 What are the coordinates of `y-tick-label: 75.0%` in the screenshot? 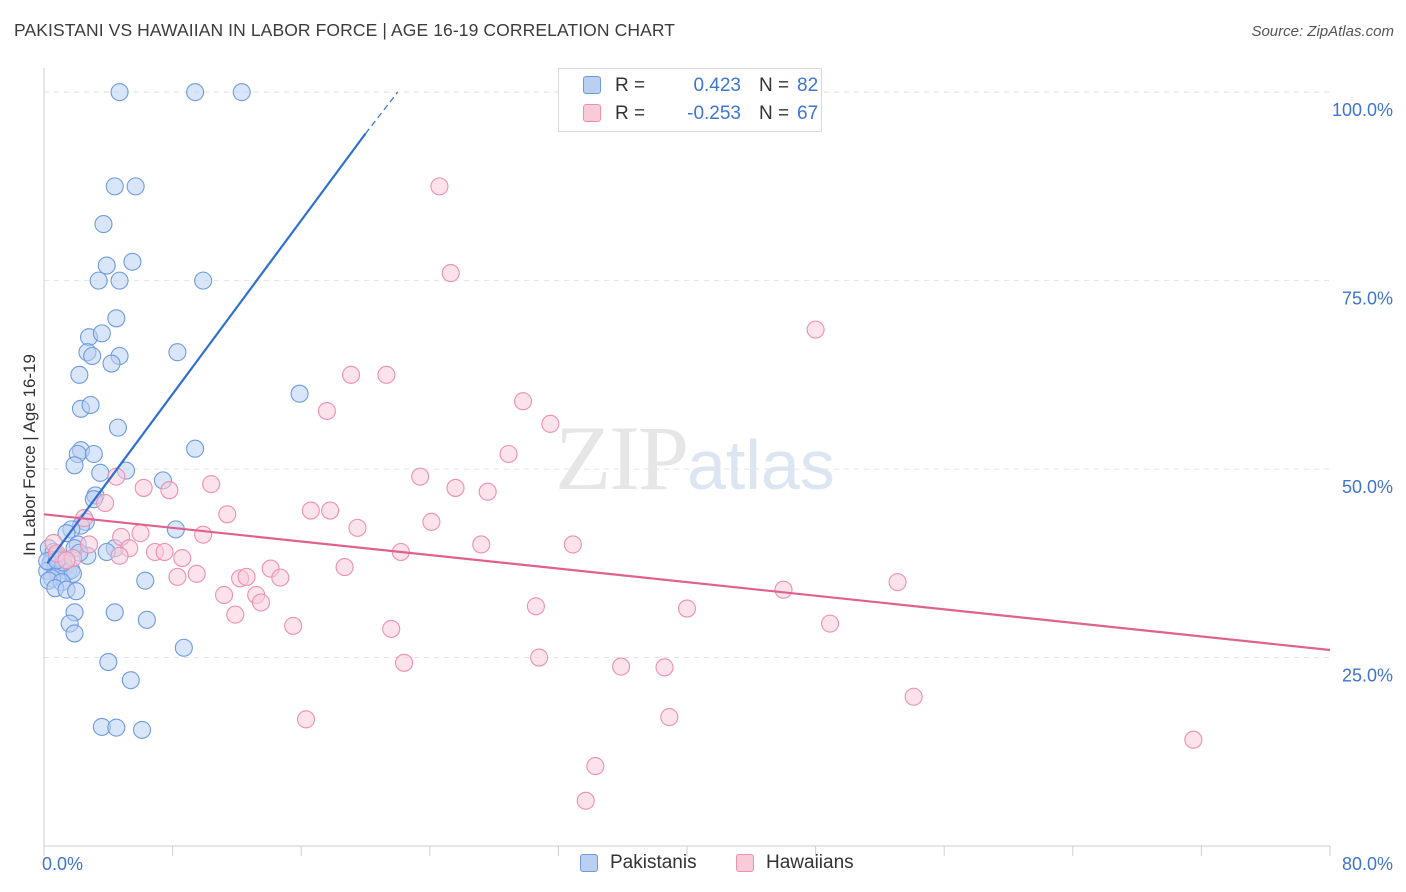 It's located at (1367, 299).